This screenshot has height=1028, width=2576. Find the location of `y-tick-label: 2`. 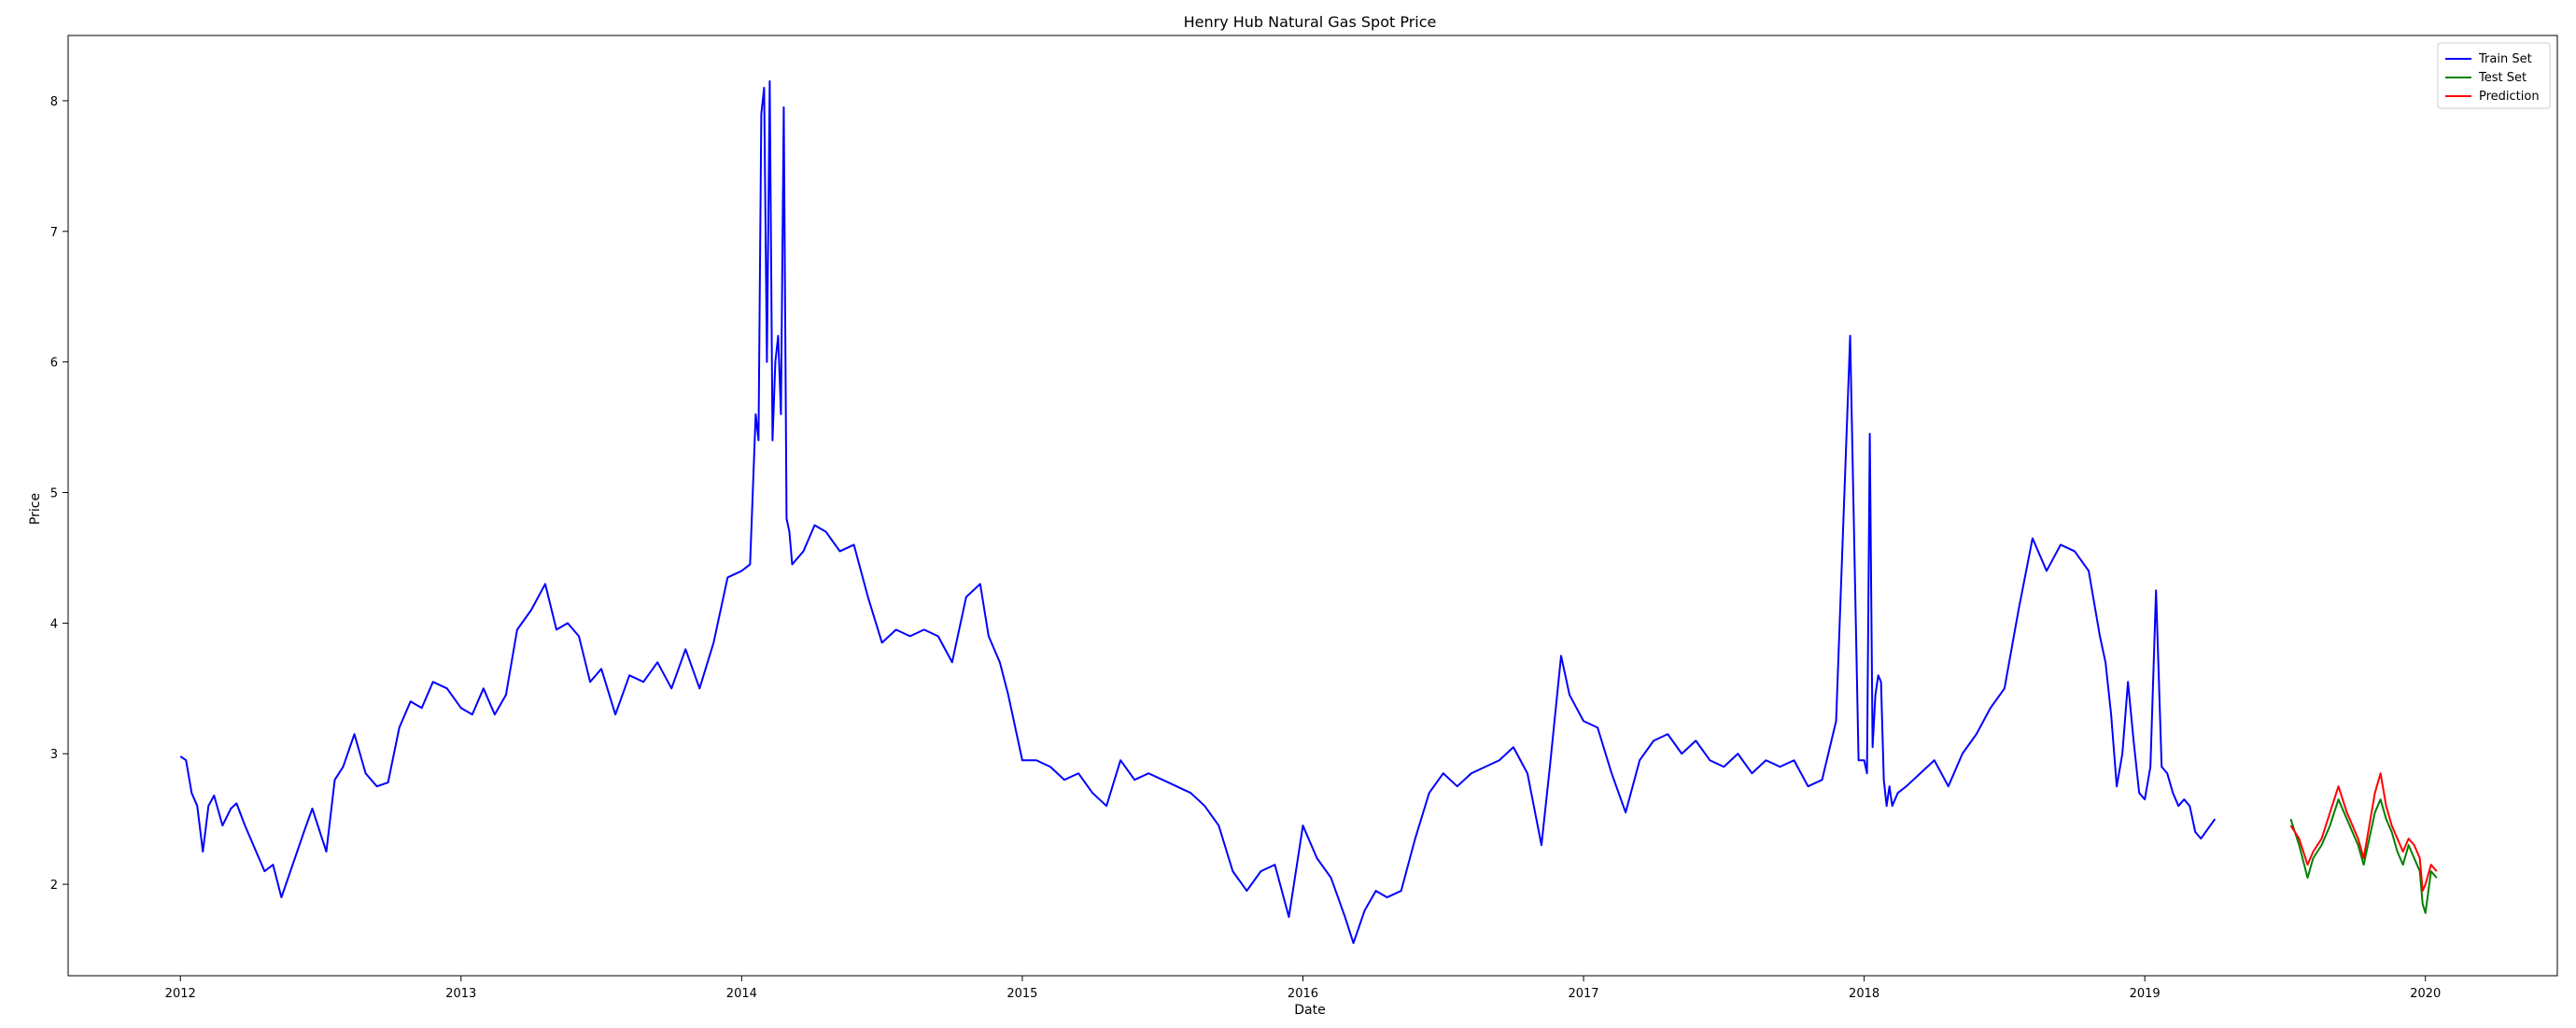

y-tick-label: 2 is located at coordinates (54, 886).